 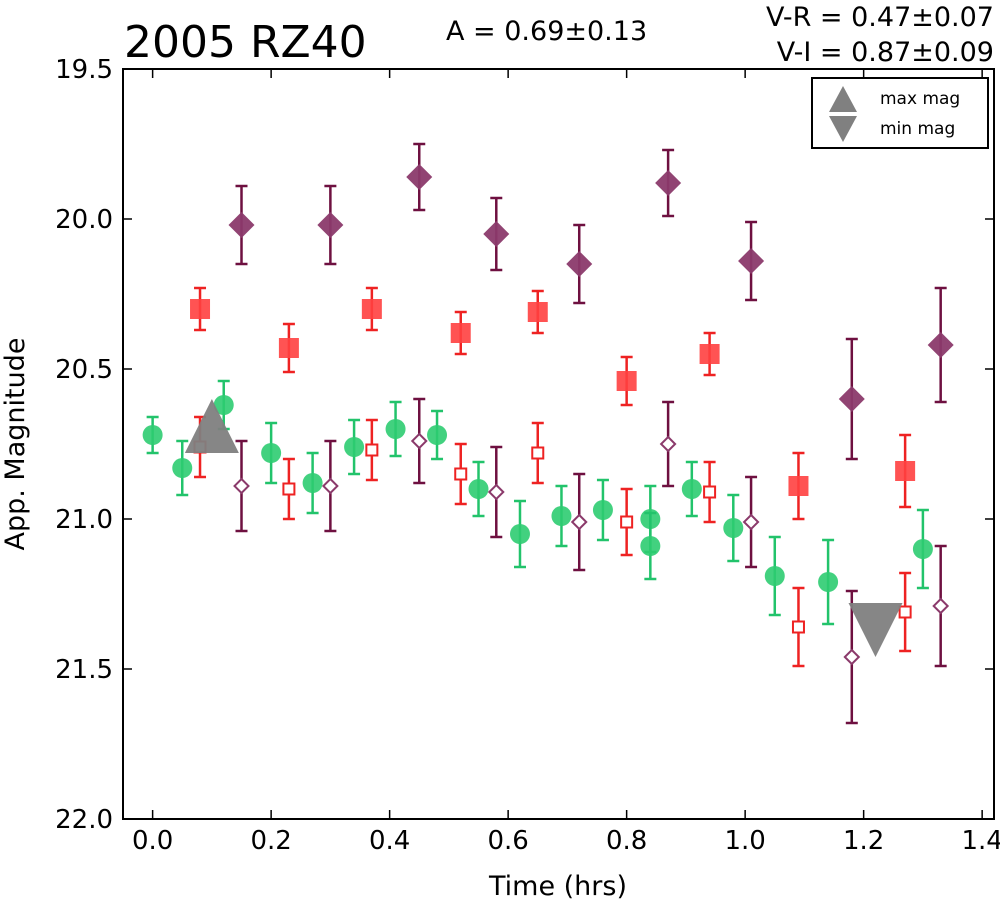 I want to click on min-mag-triangle-down-icon, so click(x=875, y=630).